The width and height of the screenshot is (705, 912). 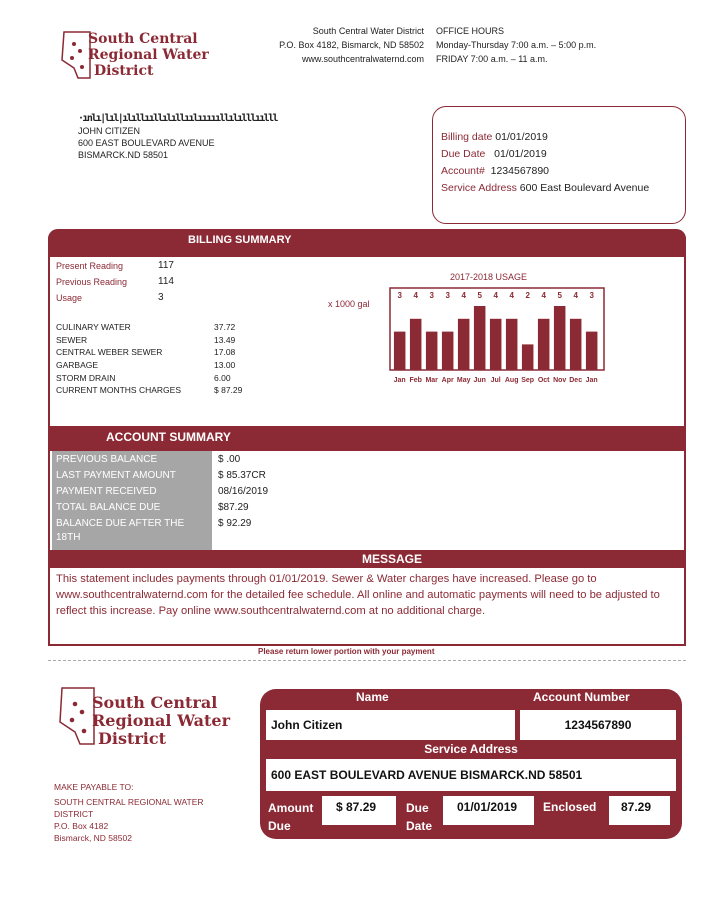 What do you see at coordinates (575, 380) in the screenshot?
I see `month-tick-label: Dec` at bounding box center [575, 380].